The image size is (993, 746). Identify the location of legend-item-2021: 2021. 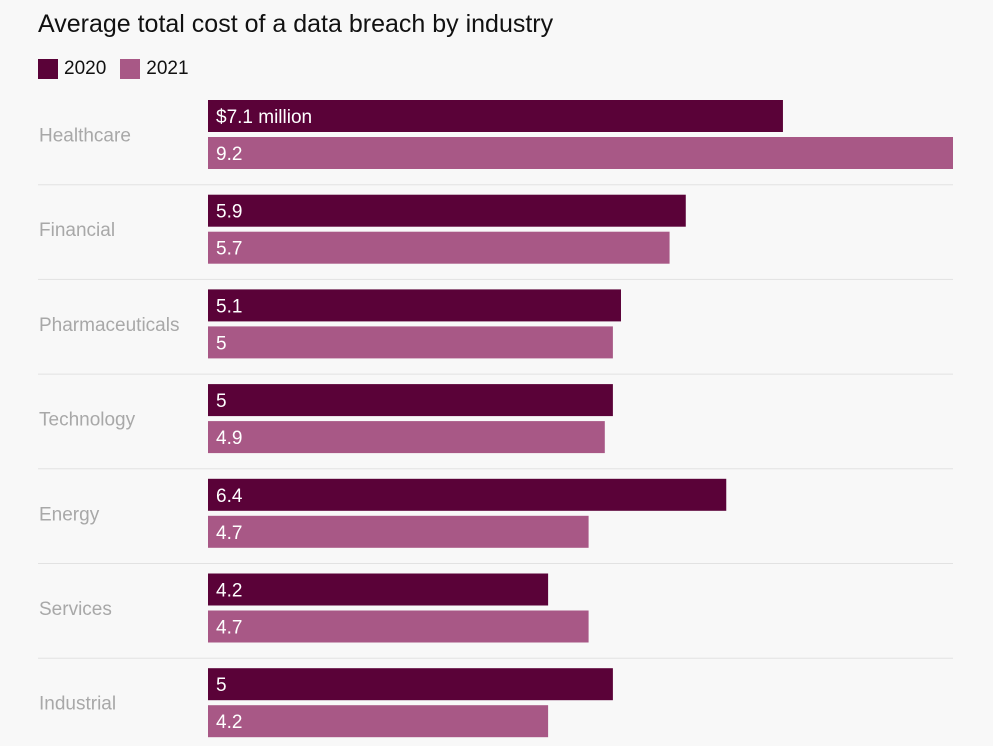
(154, 69).